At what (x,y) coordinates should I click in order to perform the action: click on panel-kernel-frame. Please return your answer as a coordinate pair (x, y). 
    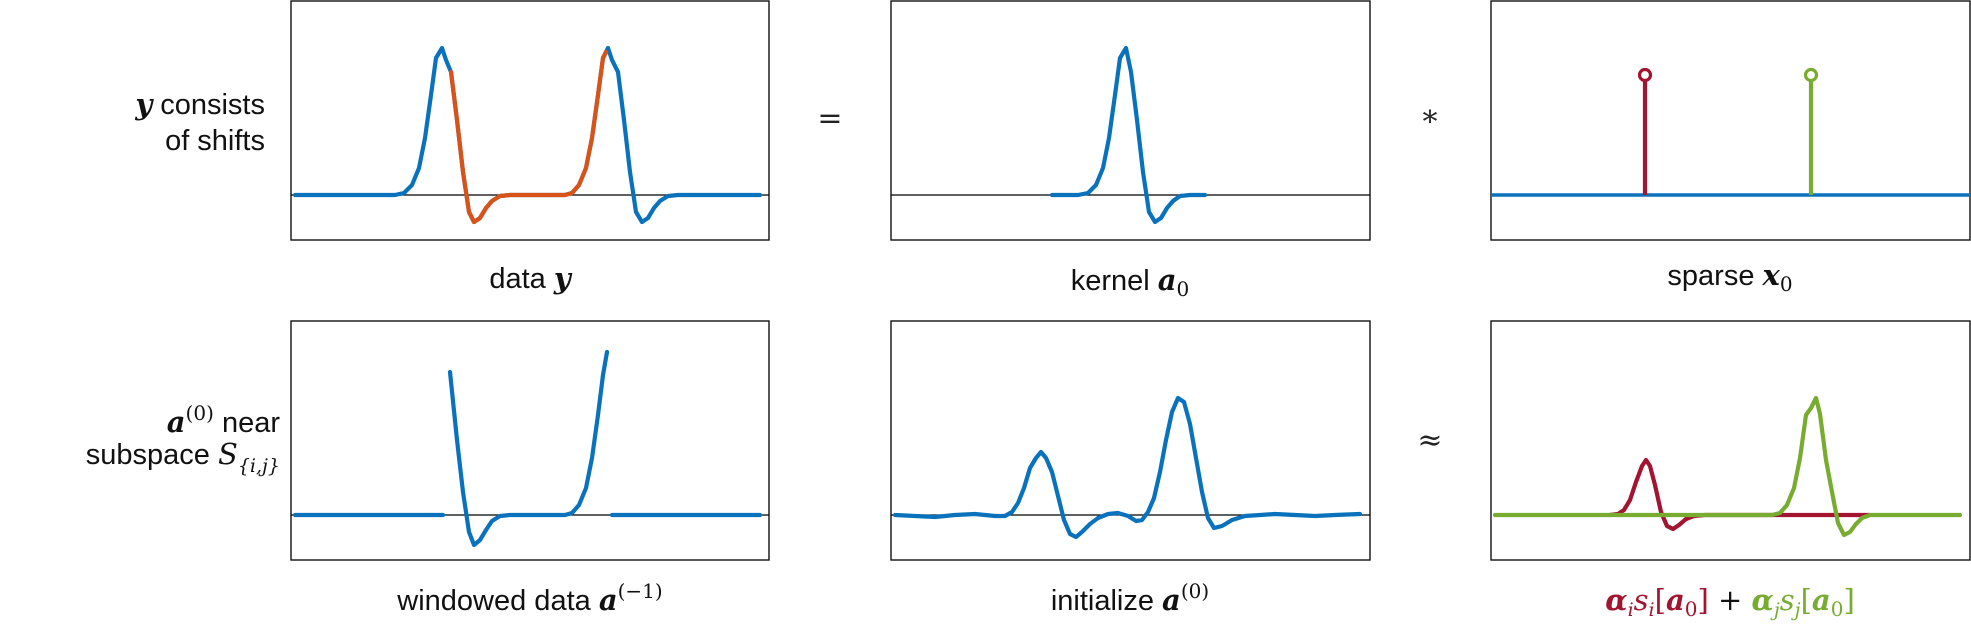
    Looking at the image, I should click on (1130, 120).